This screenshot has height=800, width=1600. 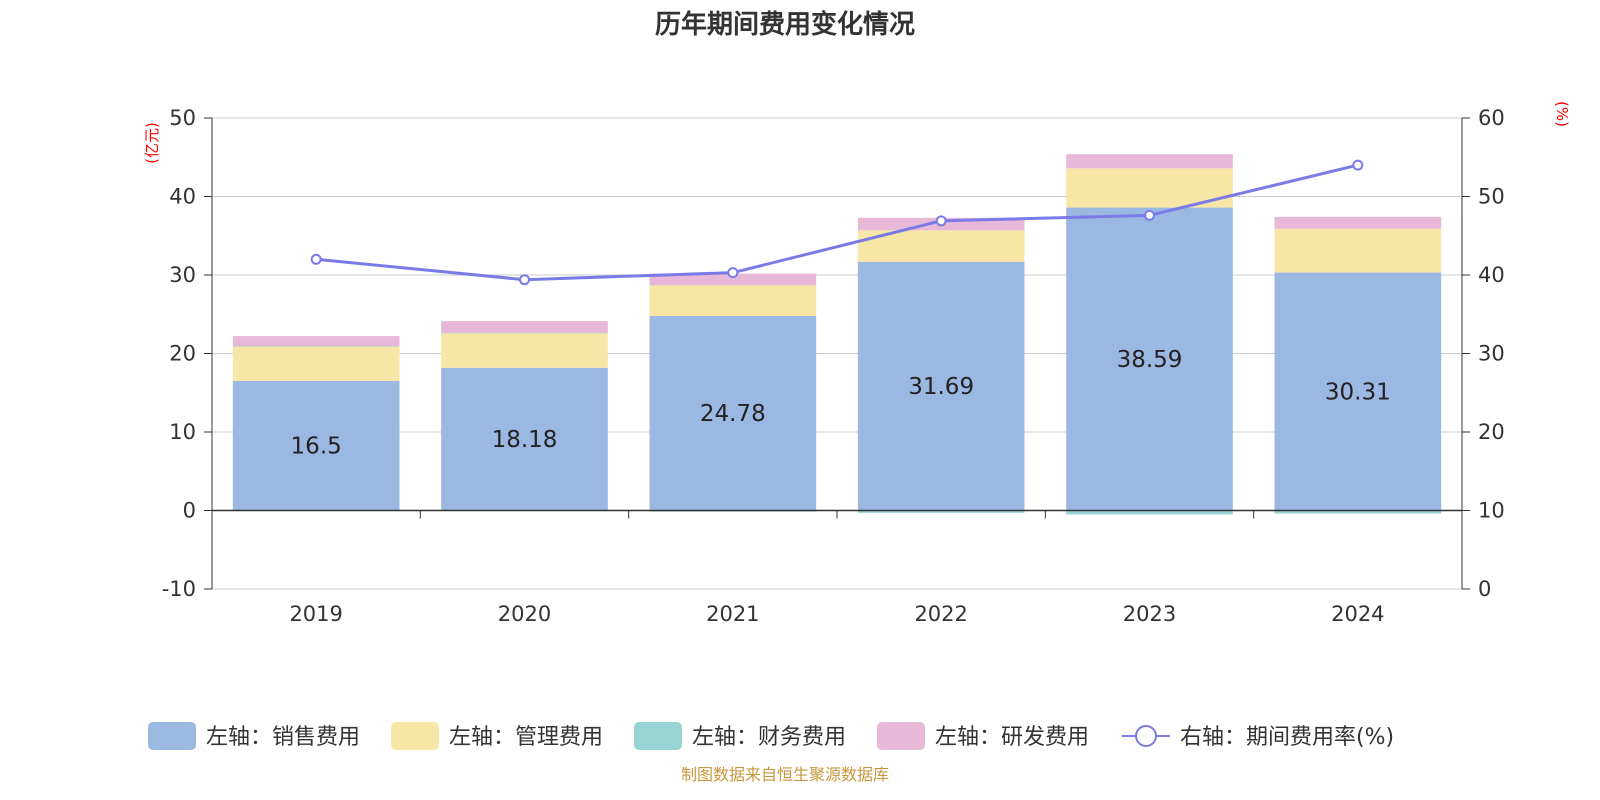 I want to click on bar-data-label: 38.59, so click(x=1150, y=360).